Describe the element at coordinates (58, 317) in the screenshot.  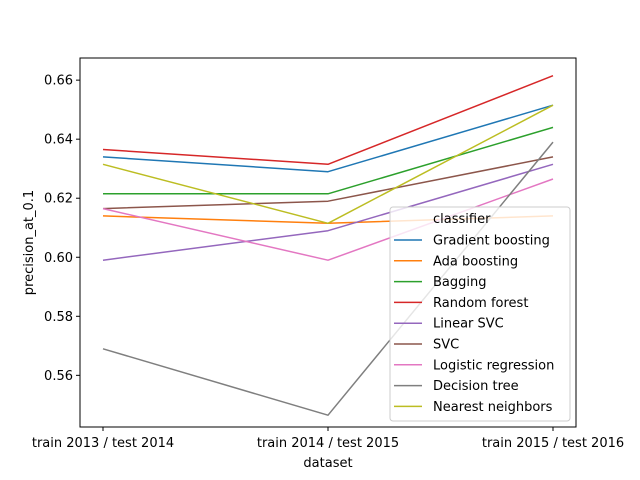
I see `y-tick-label: 0.58` at that location.